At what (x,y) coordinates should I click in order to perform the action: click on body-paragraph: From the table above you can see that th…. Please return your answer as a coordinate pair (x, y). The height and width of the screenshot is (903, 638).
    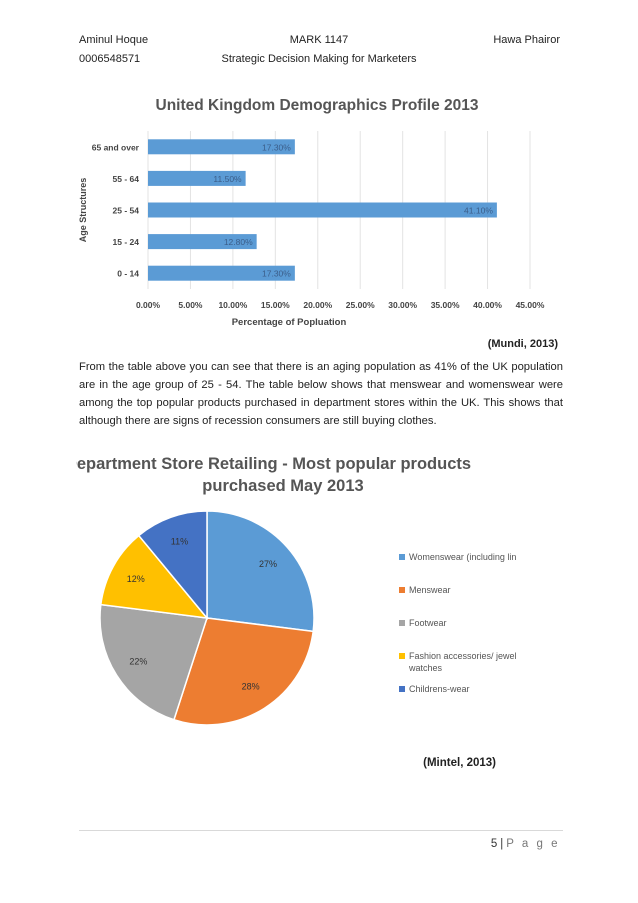
    Looking at the image, I should click on (321, 394).